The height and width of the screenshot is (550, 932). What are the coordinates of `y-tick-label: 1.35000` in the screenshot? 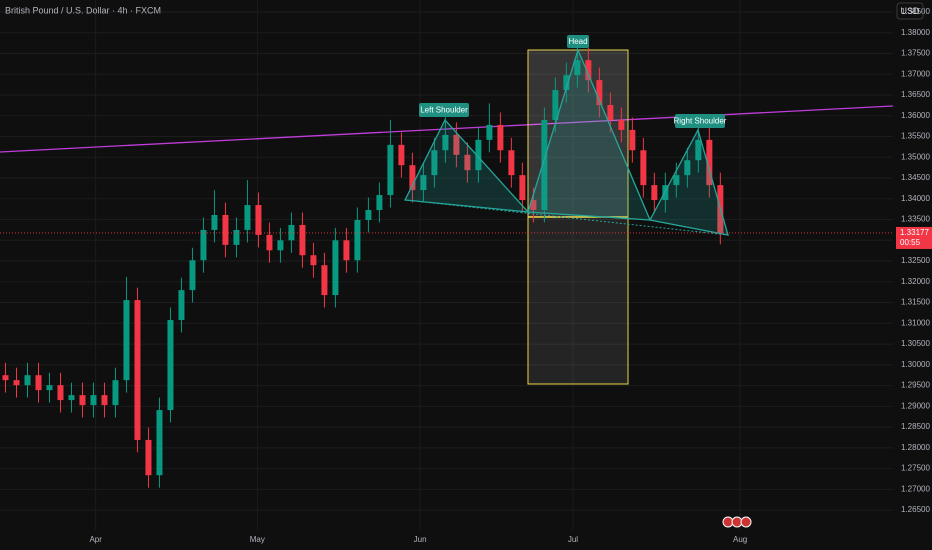 It's located at (915, 156).